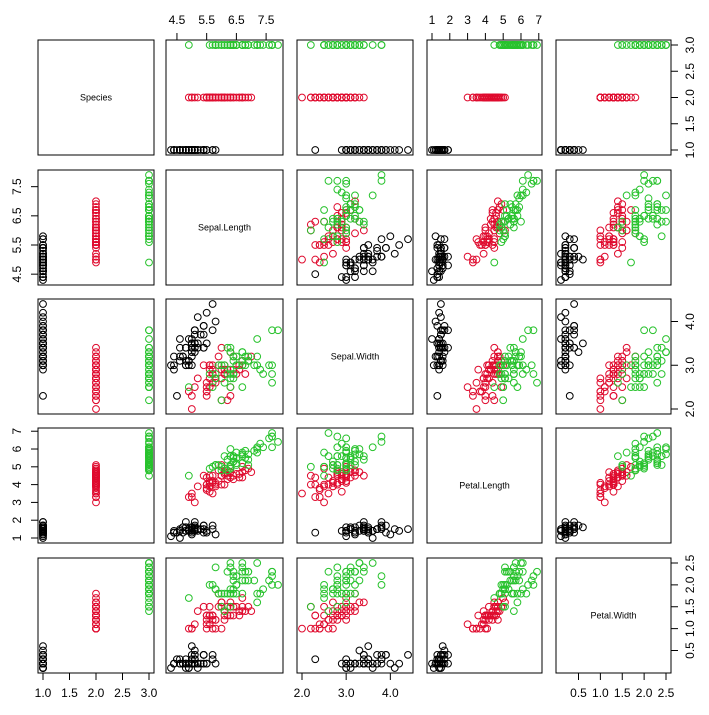 Image resolution: width=709 pixels, height=715 pixels. I want to click on axis-top-sepal-length: 4.5 5.5 6.5 7.5, so click(222, 27).